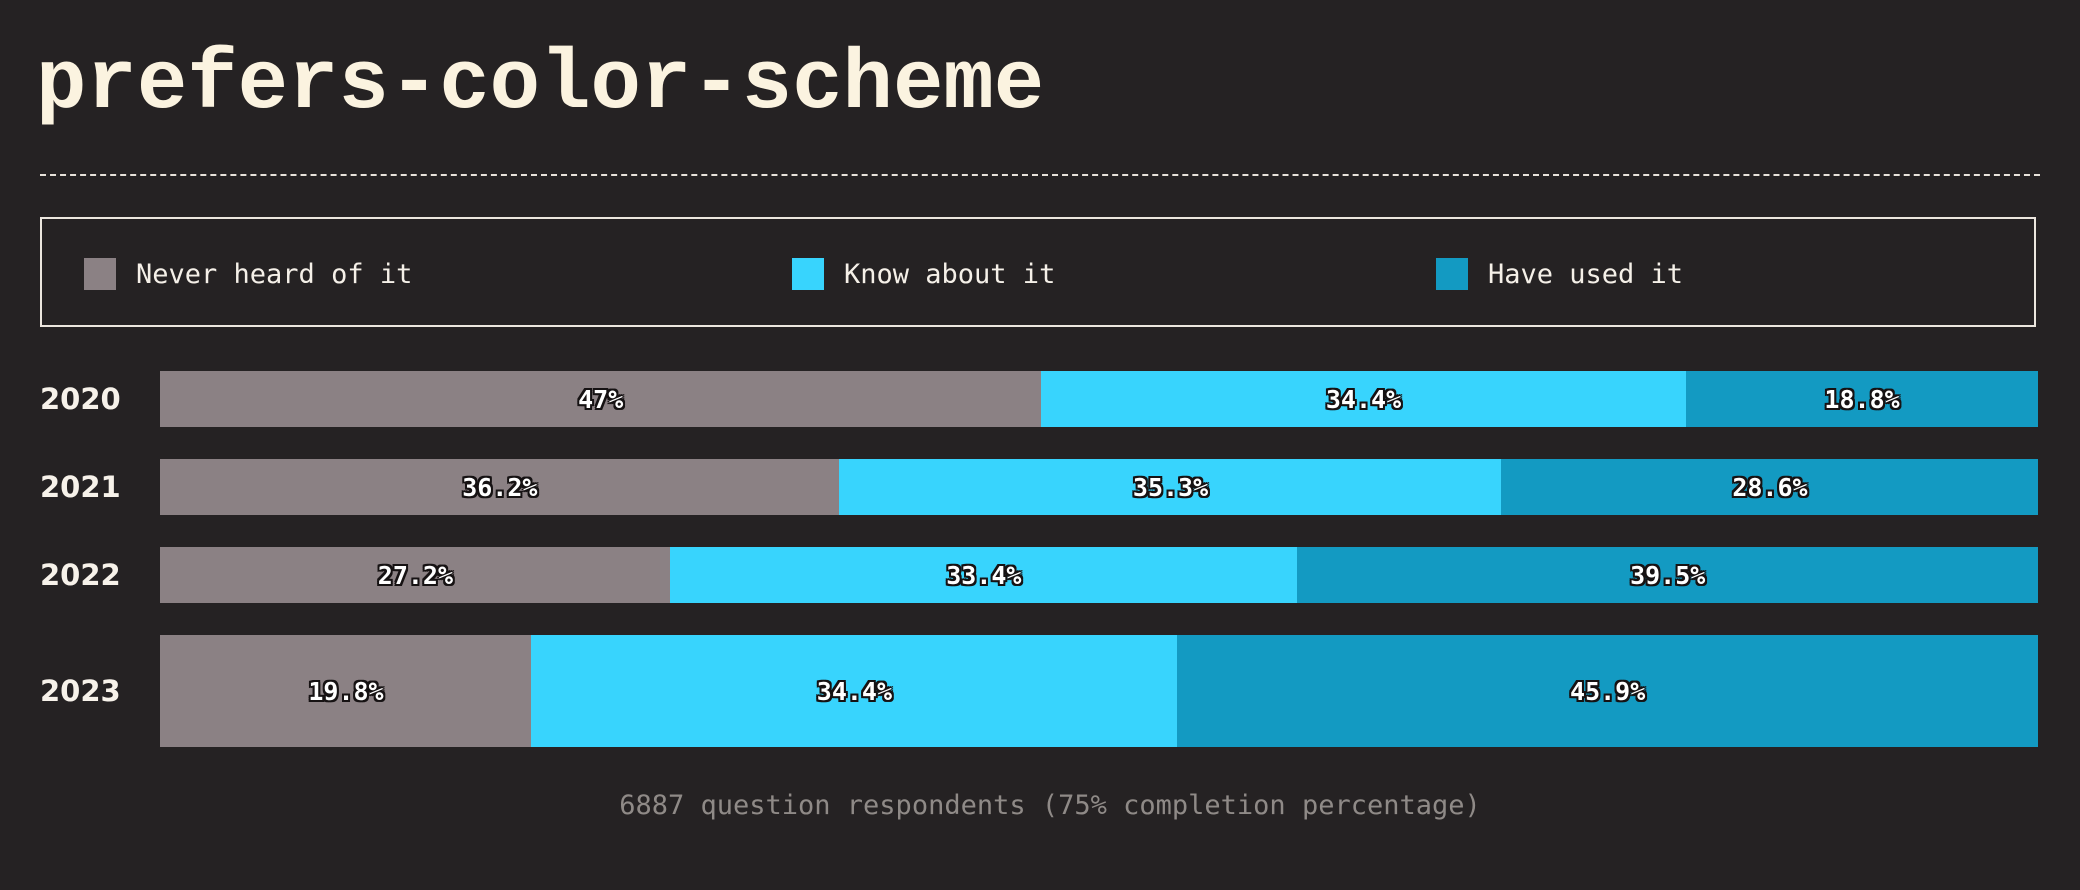  I want to click on bar-segment-used-2021: 28.6%, so click(1770, 487).